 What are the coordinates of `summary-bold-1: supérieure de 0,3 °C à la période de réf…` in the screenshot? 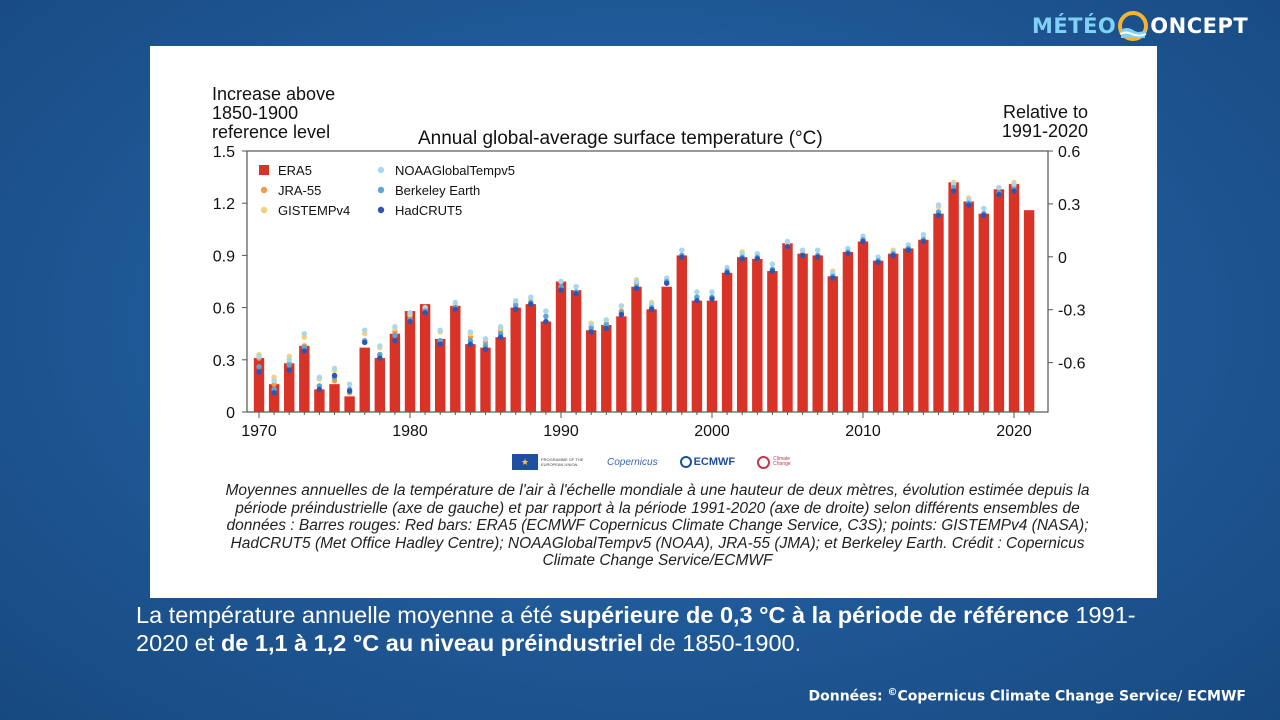 It's located at (814, 615).